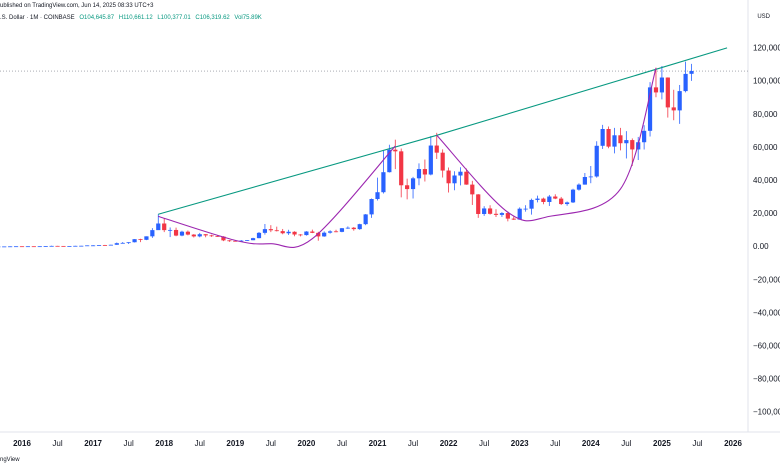 Image resolution: width=780 pixels, height=470 pixels. Describe the element at coordinates (761, 246) in the screenshot. I see `y-tick-label: 0.00` at that location.